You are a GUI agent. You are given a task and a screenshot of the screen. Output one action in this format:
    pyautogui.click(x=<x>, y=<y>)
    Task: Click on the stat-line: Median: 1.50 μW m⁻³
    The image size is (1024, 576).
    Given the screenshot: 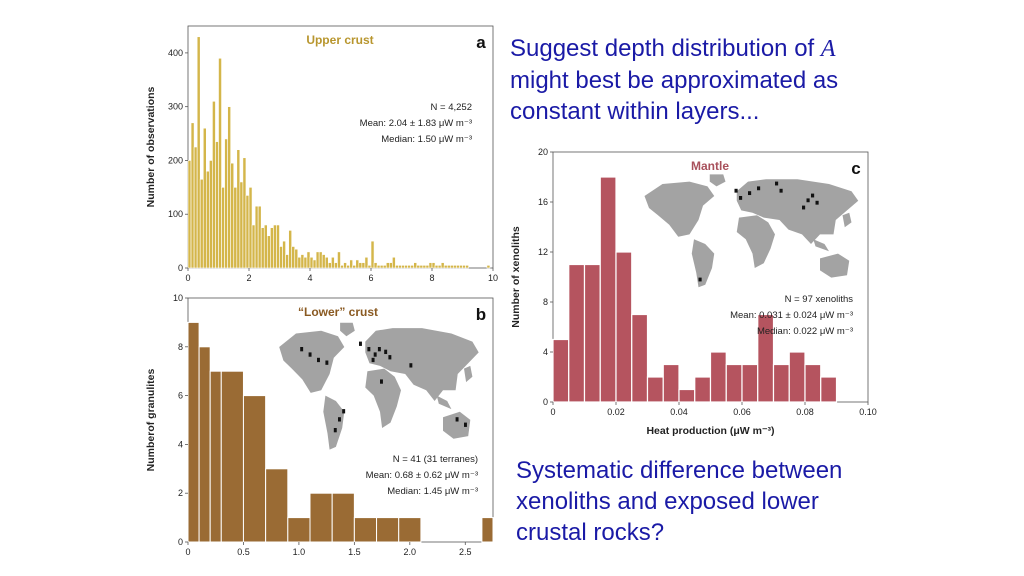 What is the action you would take?
    pyautogui.click(x=426, y=139)
    